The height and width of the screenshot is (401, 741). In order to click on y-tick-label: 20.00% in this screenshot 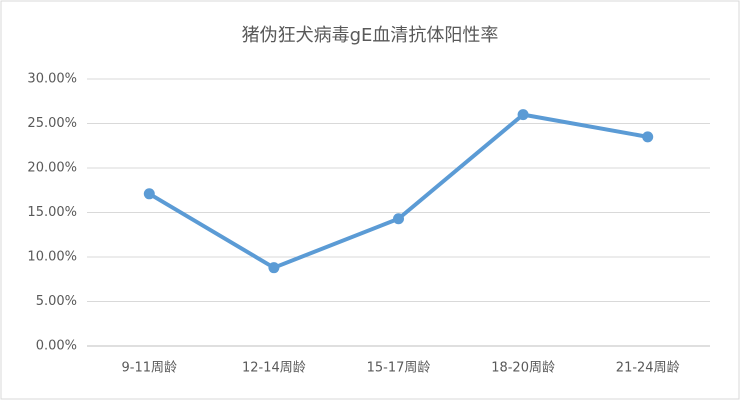, I will do `click(52, 168)`.